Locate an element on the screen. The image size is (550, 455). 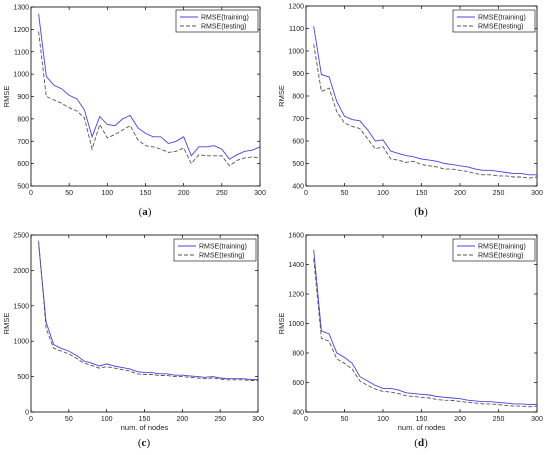
y-tick-label: 1300 is located at coordinates (21, 8).